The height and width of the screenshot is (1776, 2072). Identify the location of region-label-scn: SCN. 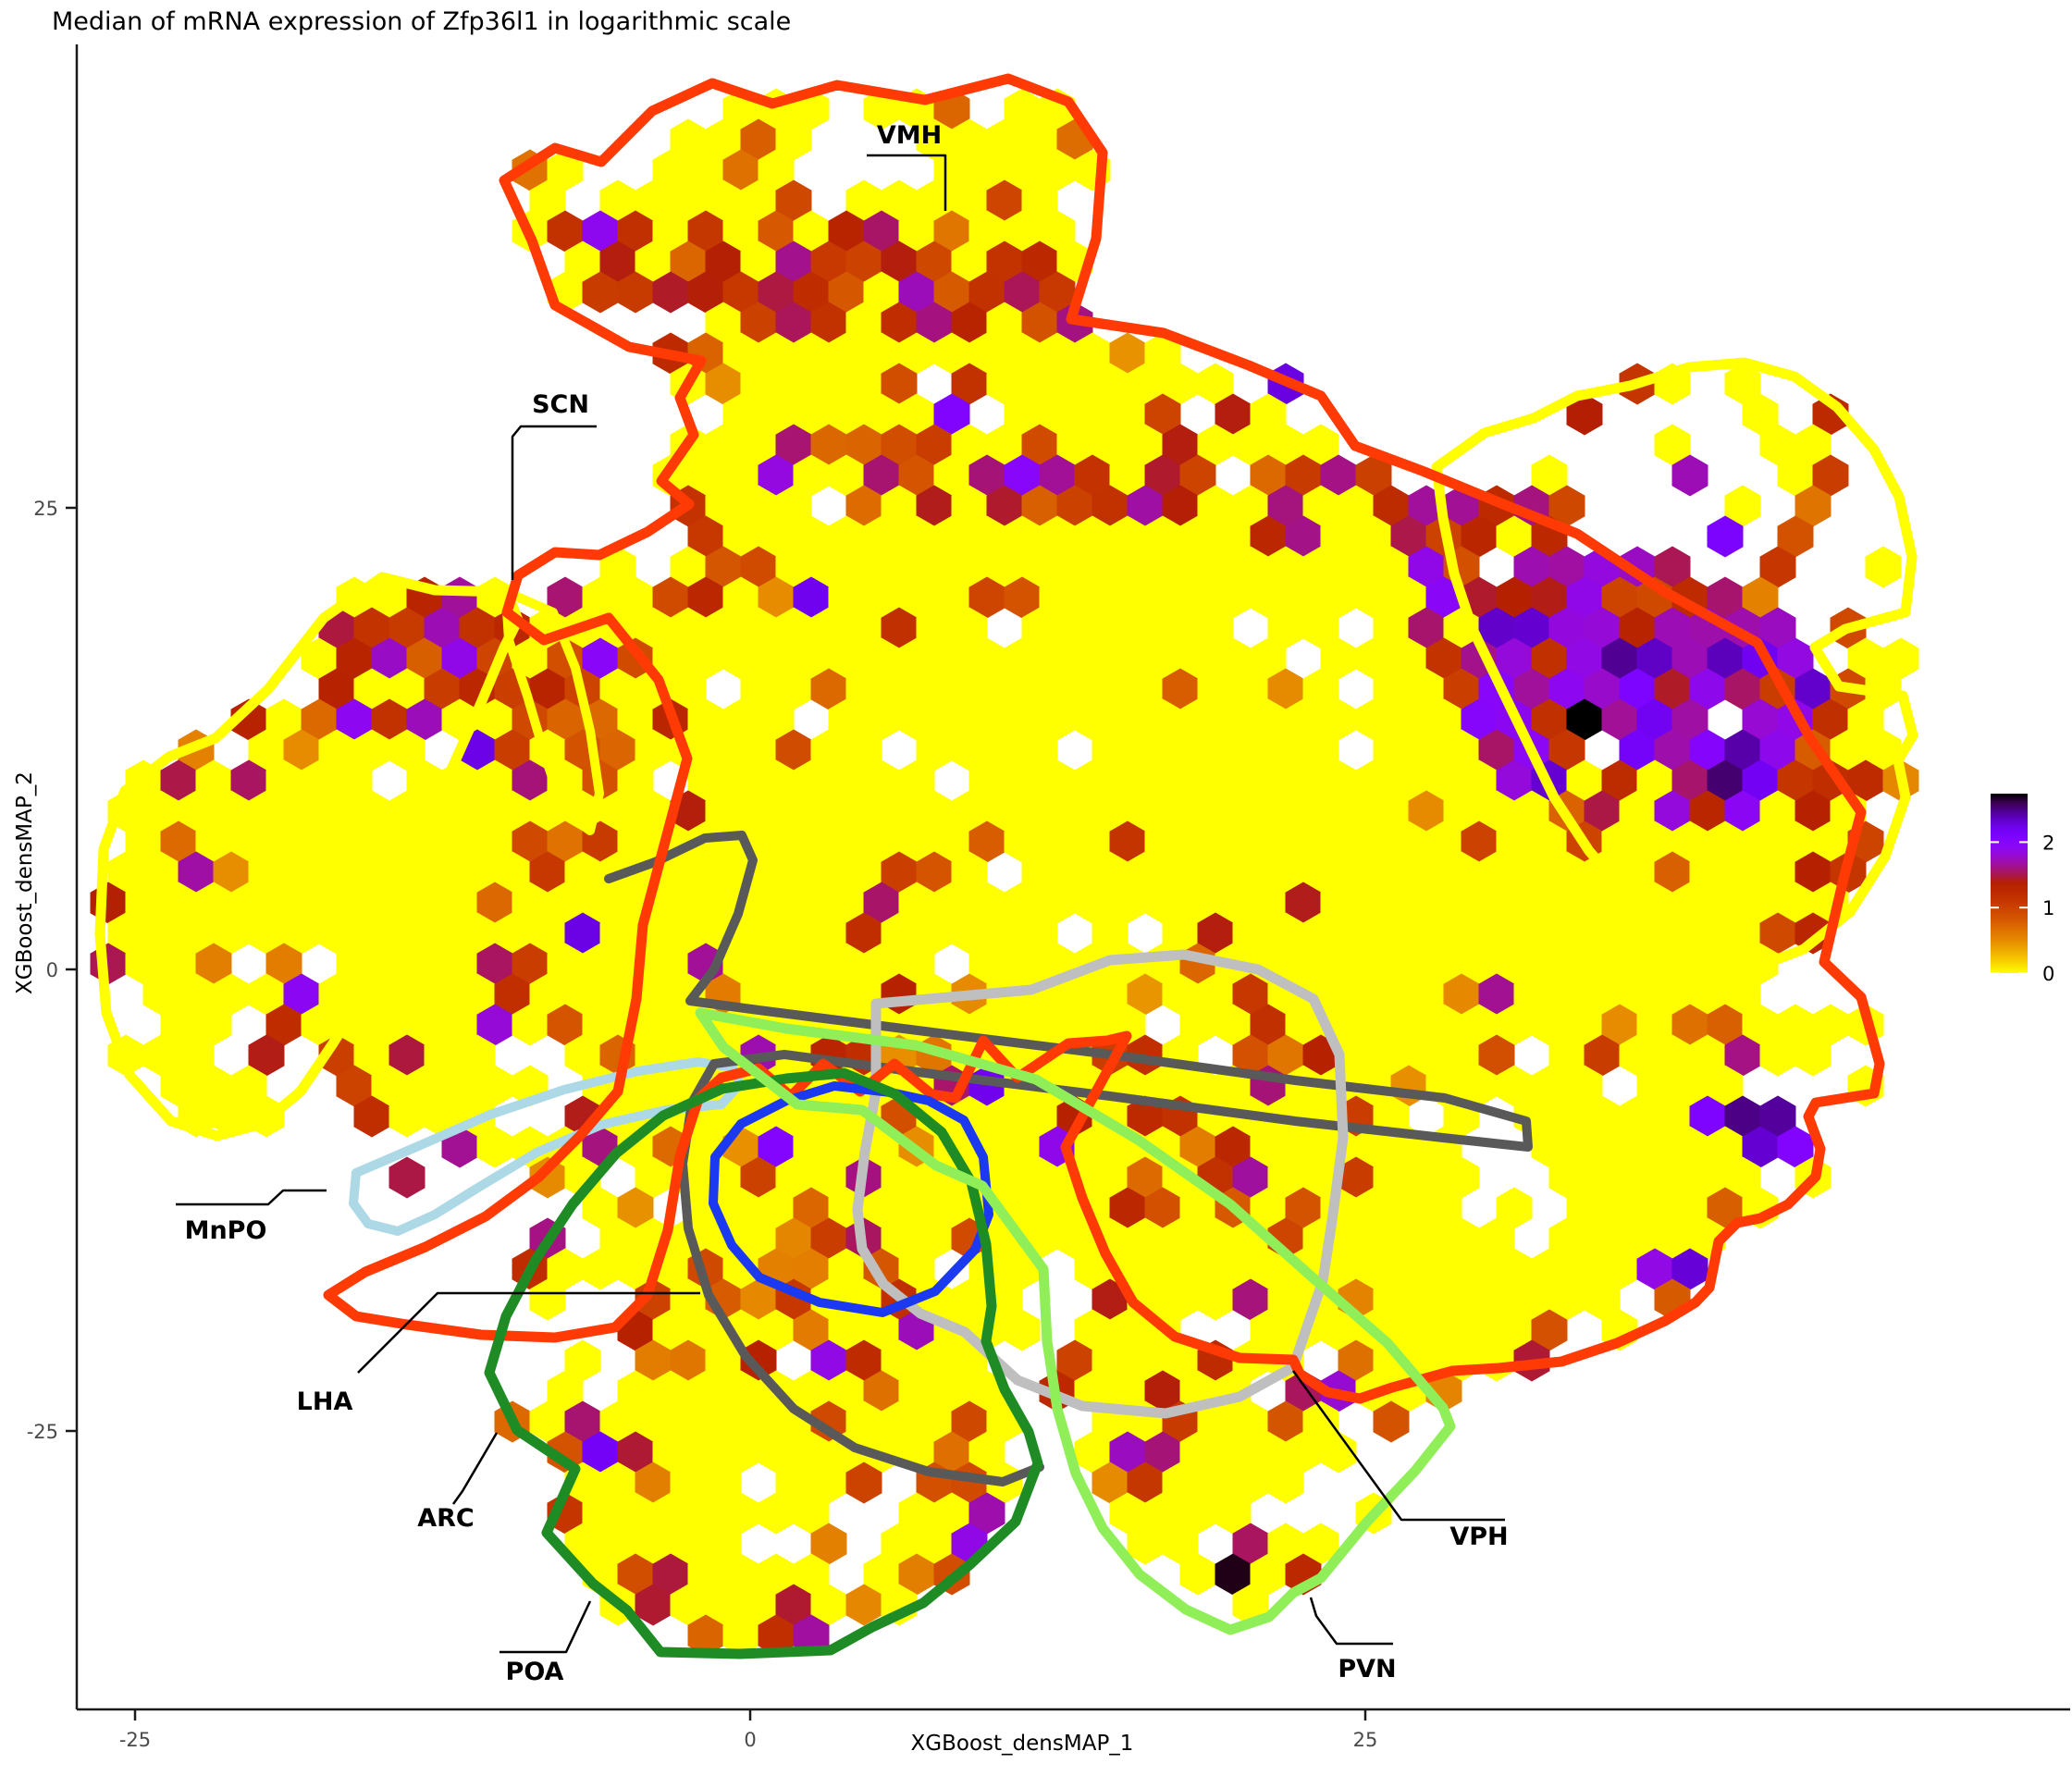
(560, 405).